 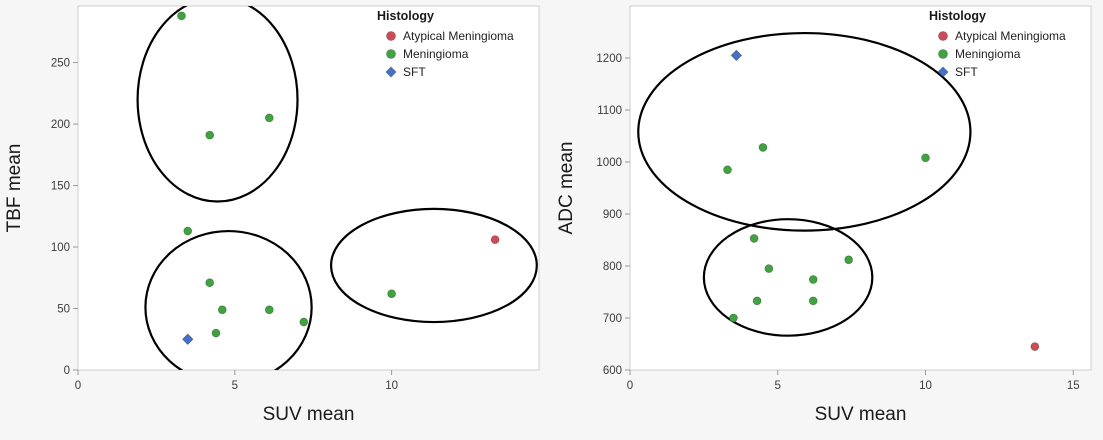 I want to click on y-tick-label: 800, so click(x=612, y=267).